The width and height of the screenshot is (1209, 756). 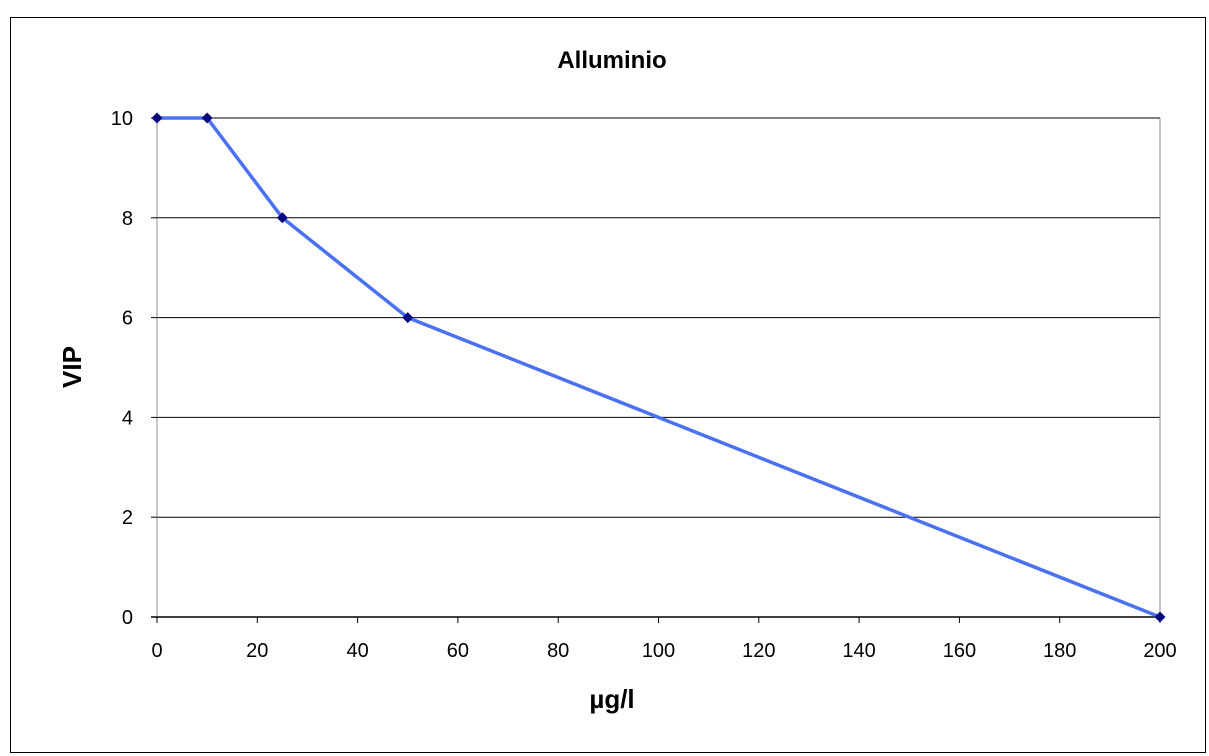 What do you see at coordinates (758, 651) in the screenshot?
I see `x-tick-label-120: 120` at bounding box center [758, 651].